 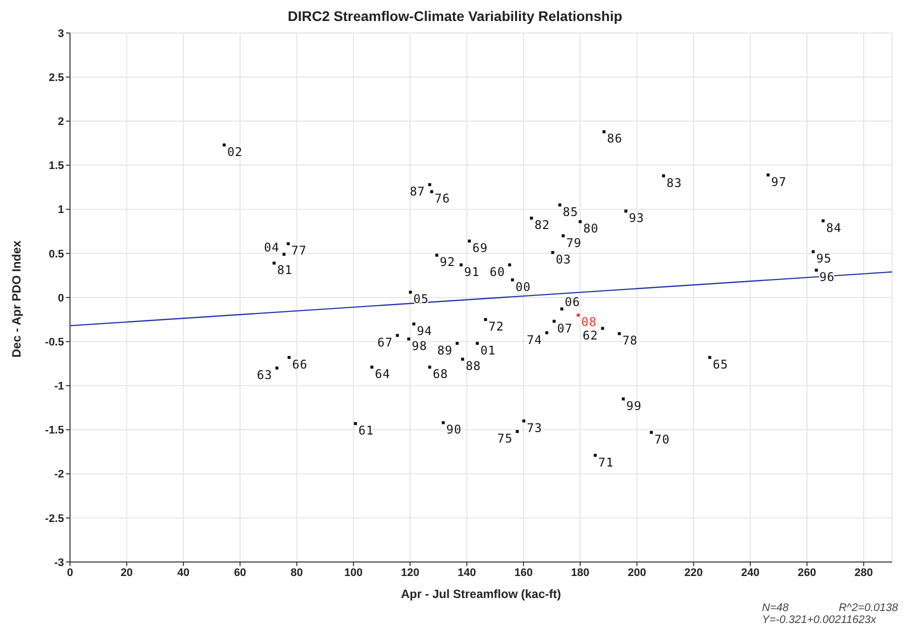 I want to click on y-tick-label: -3, so click(x=59, y=562).